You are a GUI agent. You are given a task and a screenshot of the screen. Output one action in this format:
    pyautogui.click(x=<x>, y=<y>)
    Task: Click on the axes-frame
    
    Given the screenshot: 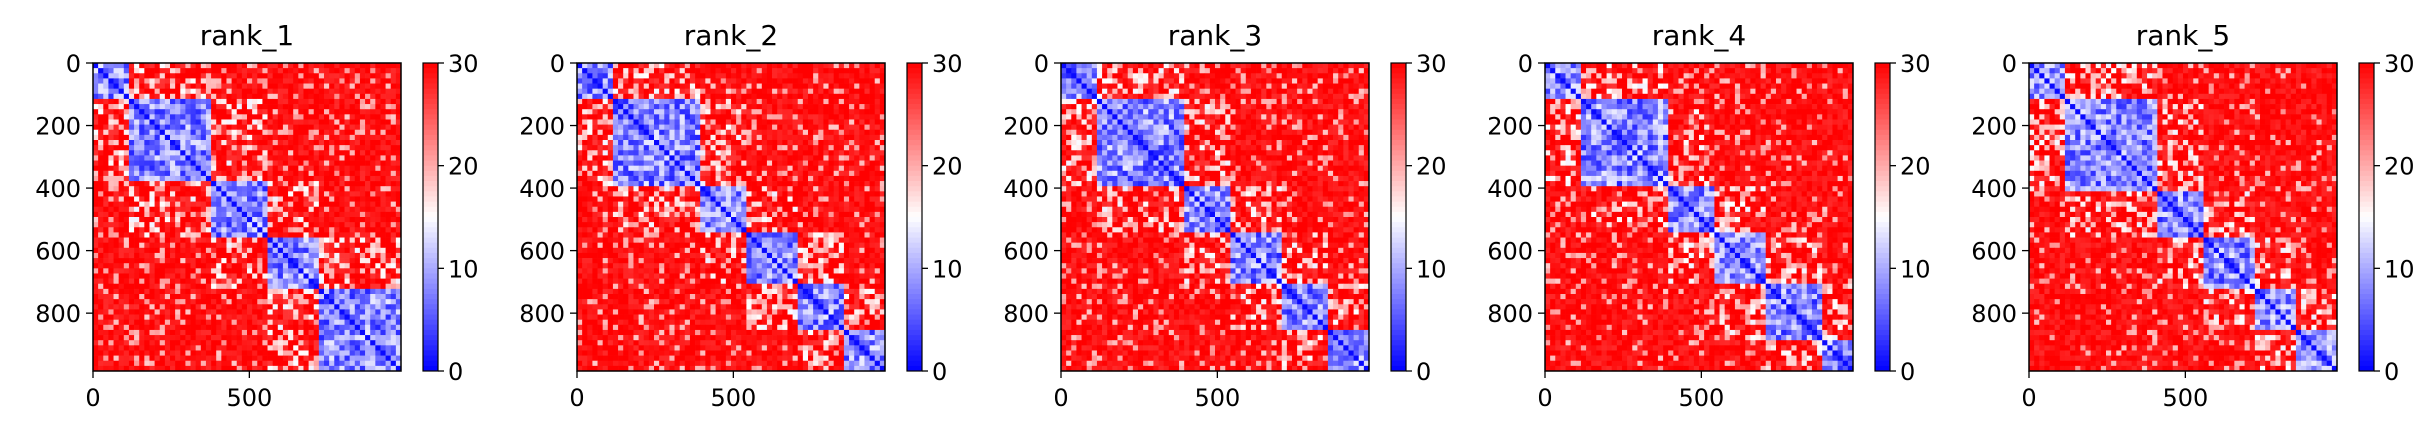 What is the action you would take?
    pyautogui.click(x=247, y=217)
    